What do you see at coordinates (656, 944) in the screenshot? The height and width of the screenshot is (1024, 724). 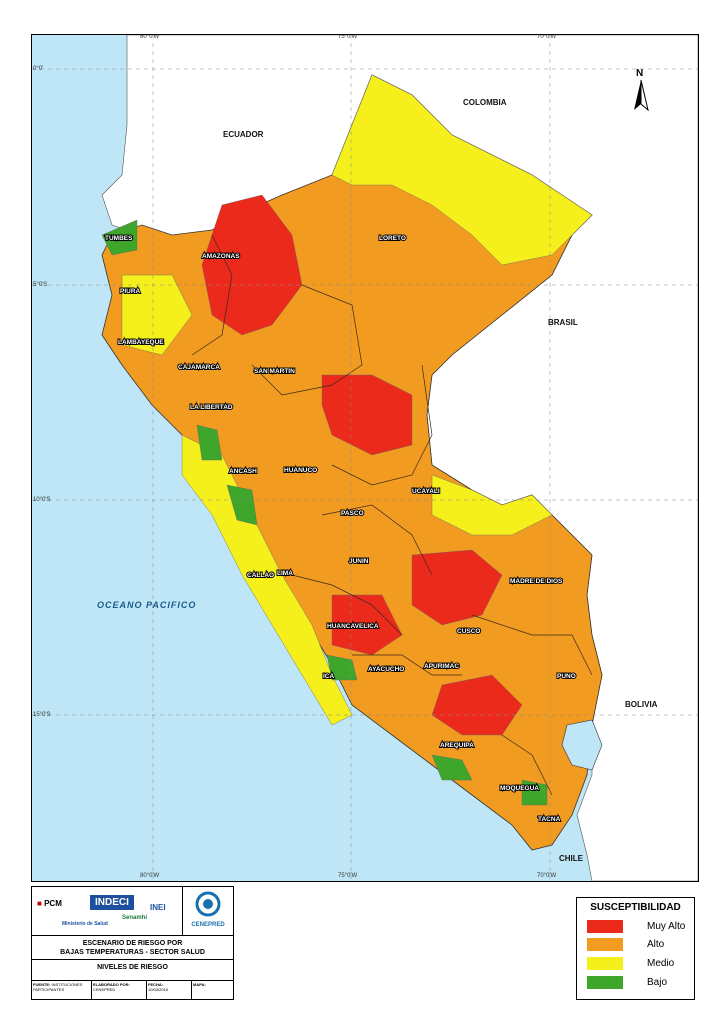 I see `legend-label-alto: Alto` at bounding box center [656, 944].